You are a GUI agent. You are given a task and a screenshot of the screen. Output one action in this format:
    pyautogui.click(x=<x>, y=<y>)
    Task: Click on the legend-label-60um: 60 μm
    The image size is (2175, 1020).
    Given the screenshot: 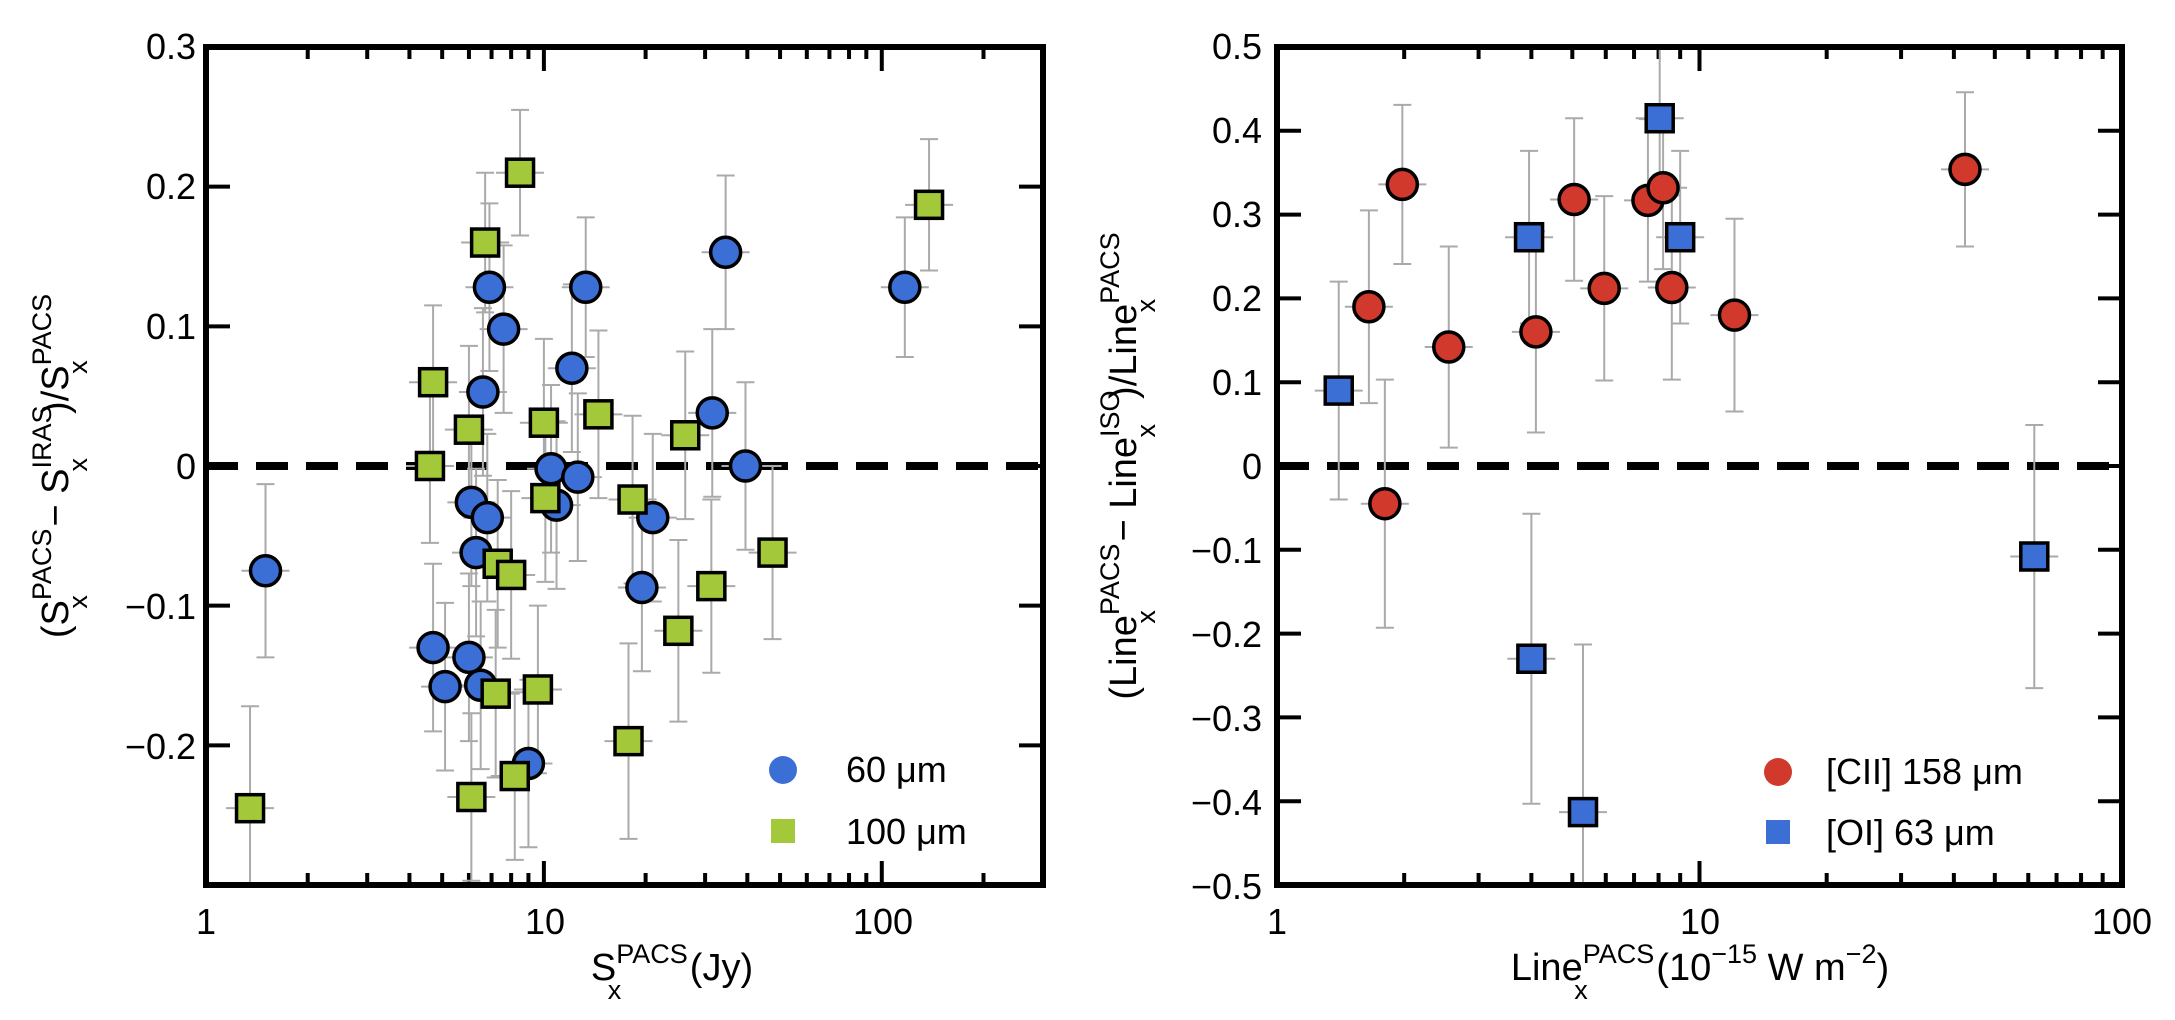 What is the action you would take?
    pyautogui.click(x=896, y=769)
    